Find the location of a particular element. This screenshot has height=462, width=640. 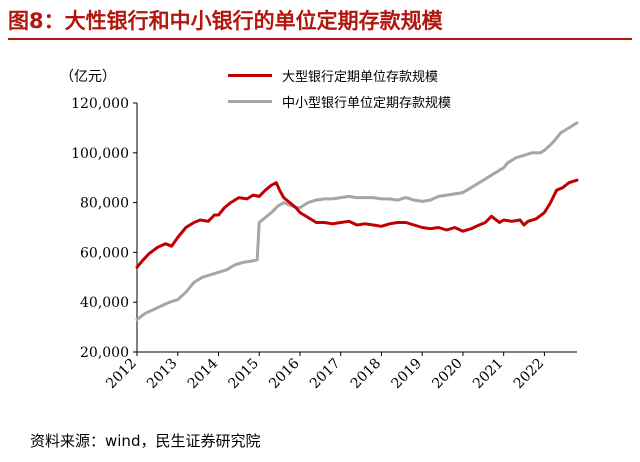

figure-title: 图8：大性银行和中小银行的单位定期存款规模 is located at coordinates (320, 22).